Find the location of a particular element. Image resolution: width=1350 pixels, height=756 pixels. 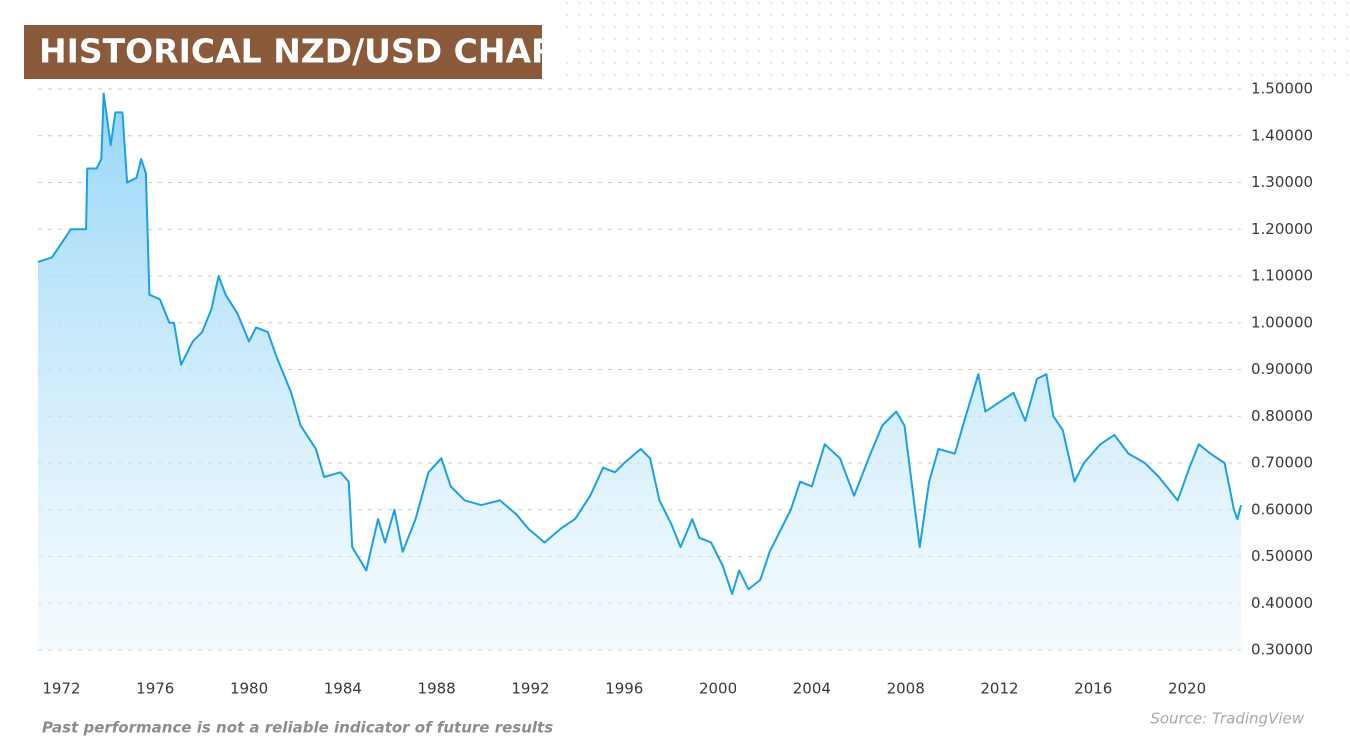

x-tick-label: 2012 is located at coordinates (999, 689).